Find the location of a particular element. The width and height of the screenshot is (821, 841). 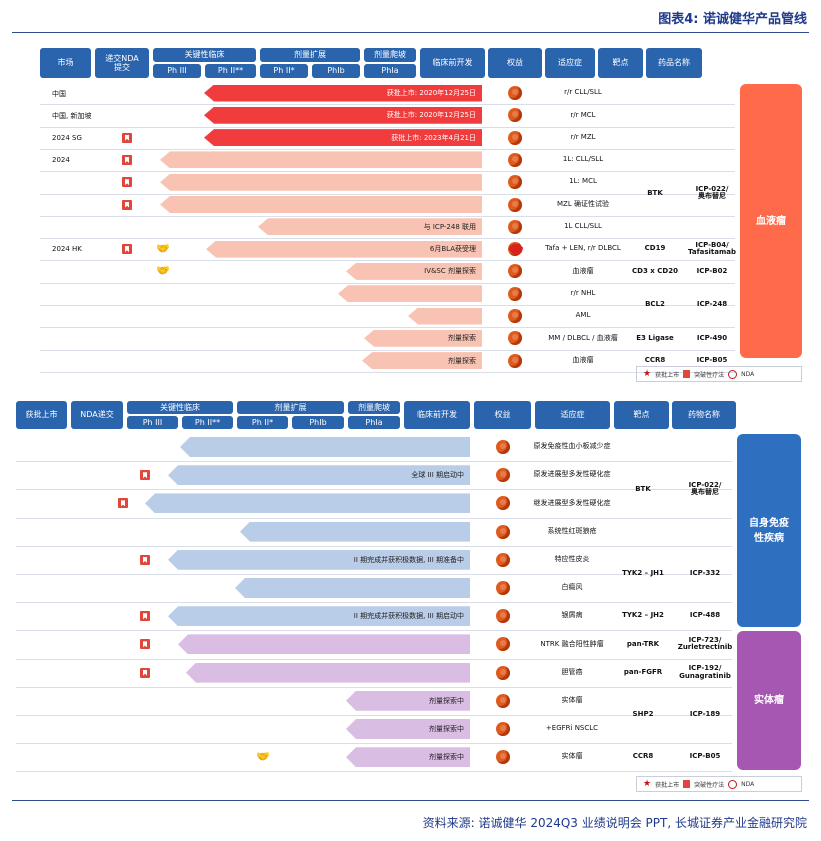

partner-handshake-icon: 🤝 is located at coordinates (163, 249).